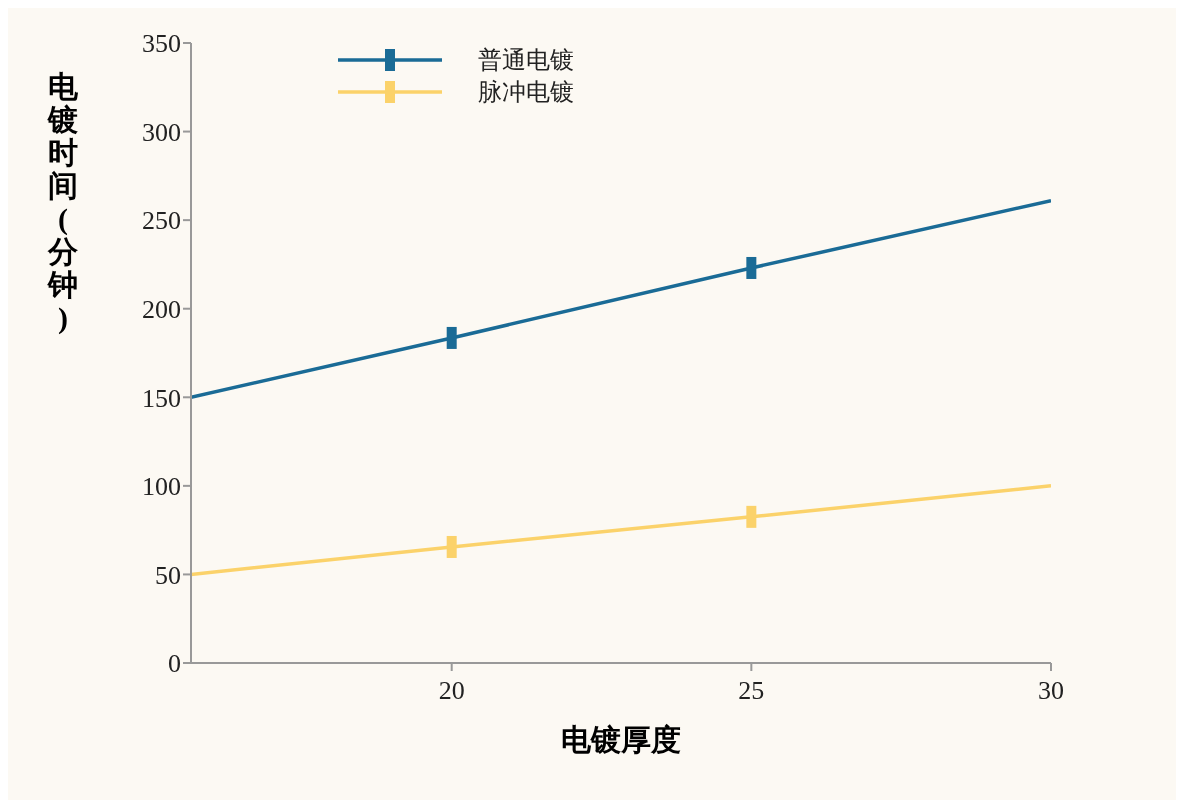 Image resolution: width=1184 pixels, height=800 pixels. Describe the element at coordinates (1051, 691) in the screenshot. I see `x-tick-label: 30` at that location.